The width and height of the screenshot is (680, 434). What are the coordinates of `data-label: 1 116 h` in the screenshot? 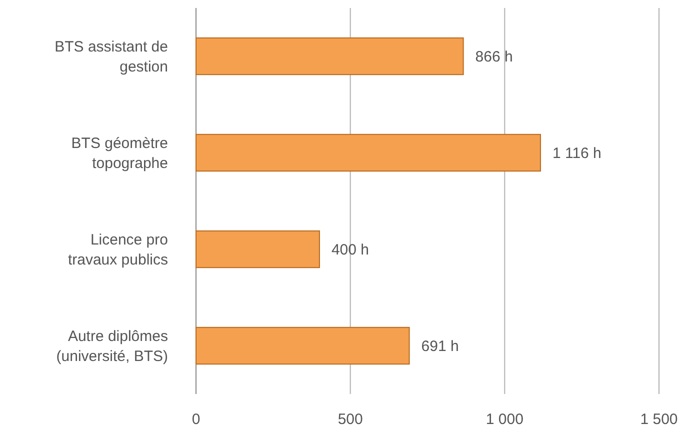 It's located at (577, 153).